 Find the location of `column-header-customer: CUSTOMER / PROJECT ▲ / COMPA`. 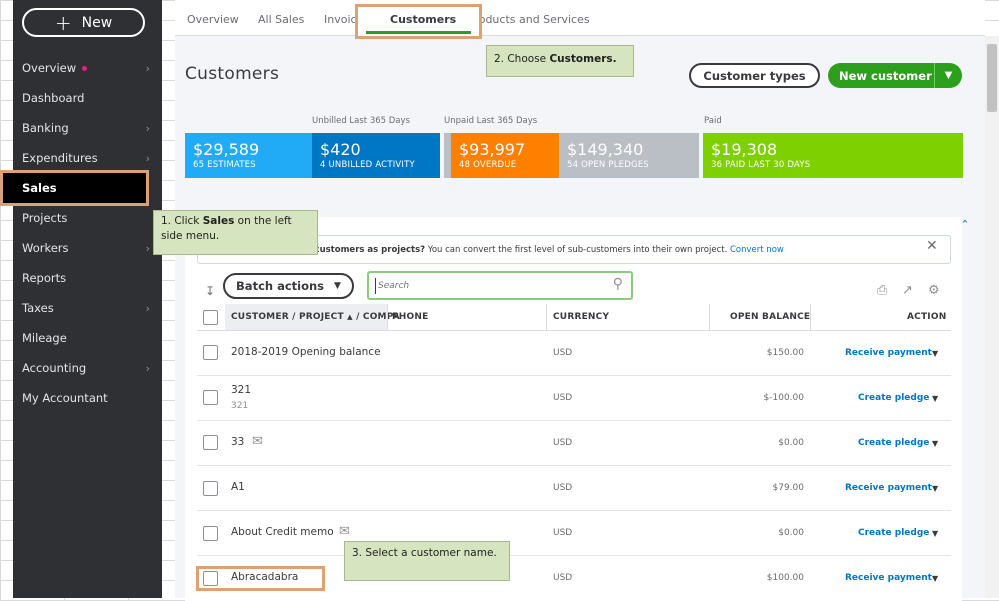

column-header-customer: CUSTOMER / PROJECT ▲ / COMPA is located at coordinates (315, 317).